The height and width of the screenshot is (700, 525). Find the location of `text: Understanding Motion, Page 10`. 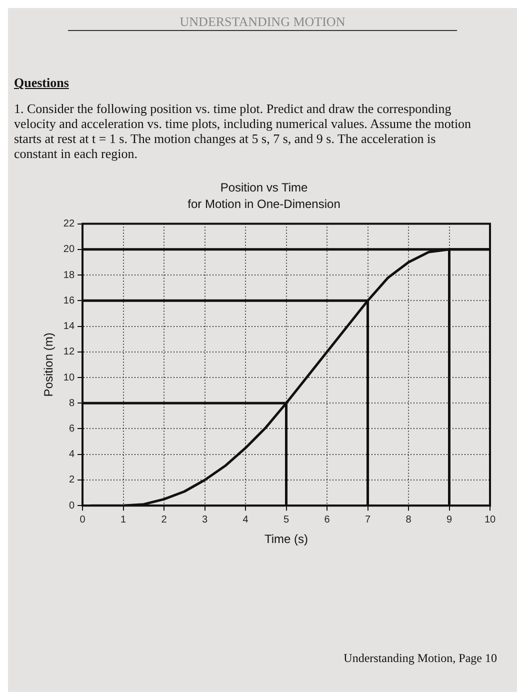

text: Understanding Motion, Page 10 is located at coordinates (419, 658).